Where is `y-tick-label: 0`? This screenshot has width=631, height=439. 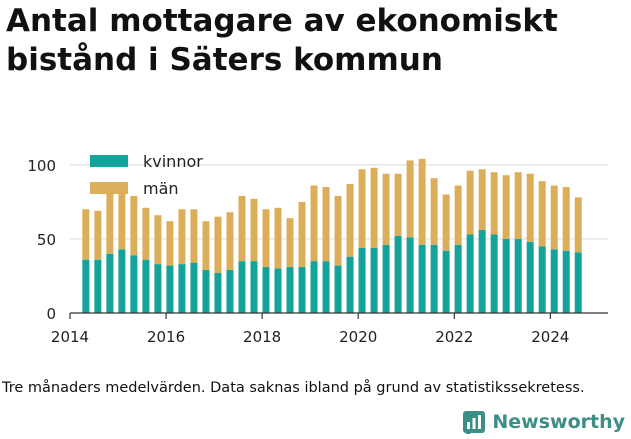 y-tick-label: 0 is located at coordinates (51, 314).